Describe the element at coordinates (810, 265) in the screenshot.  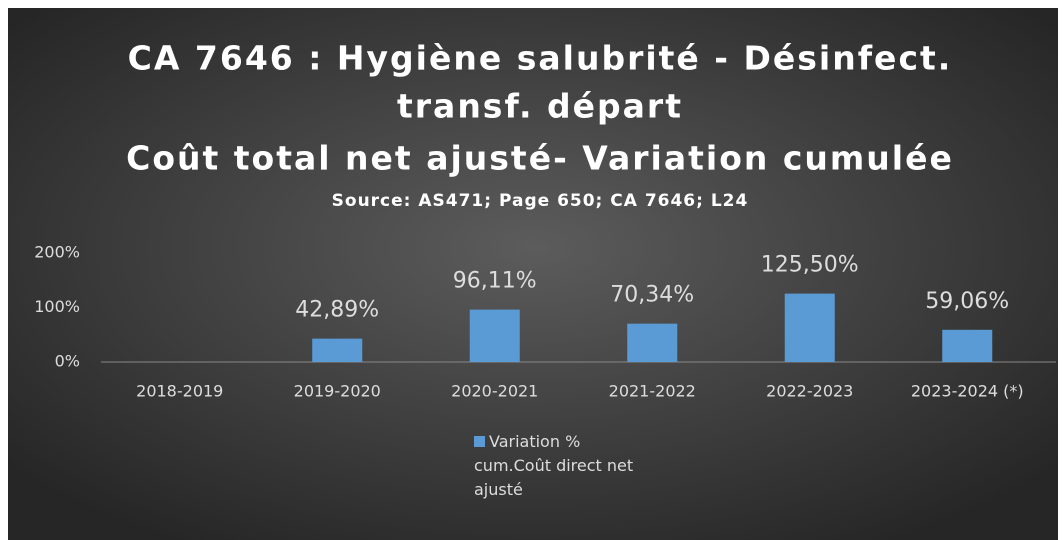
I see `data-label: 125,50%` at that location.